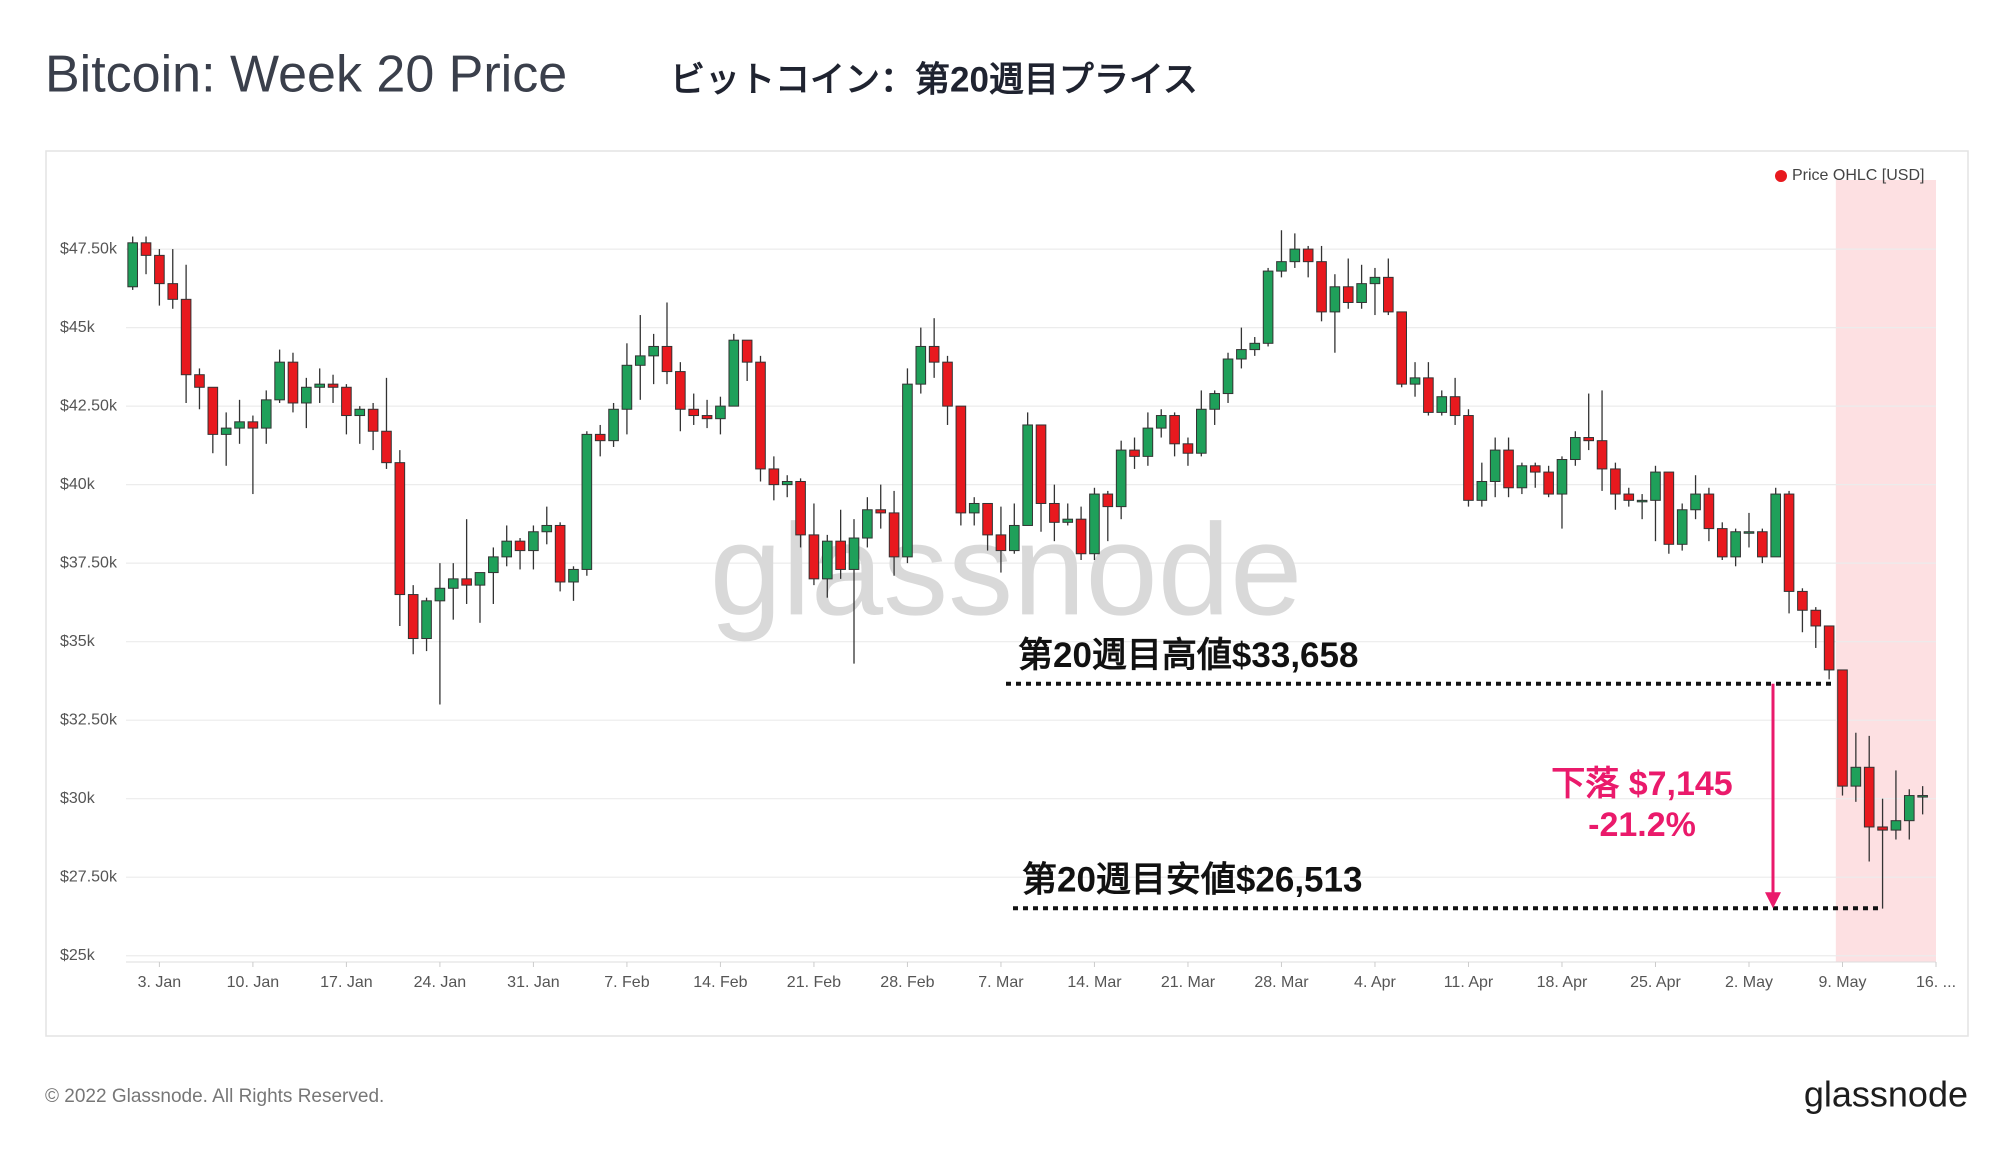  What do you see at coordinates (1192, 879) in the screenshot?
I see `annotation-label: 第20週目安値$26,513` at bounding box center [1192, 879].